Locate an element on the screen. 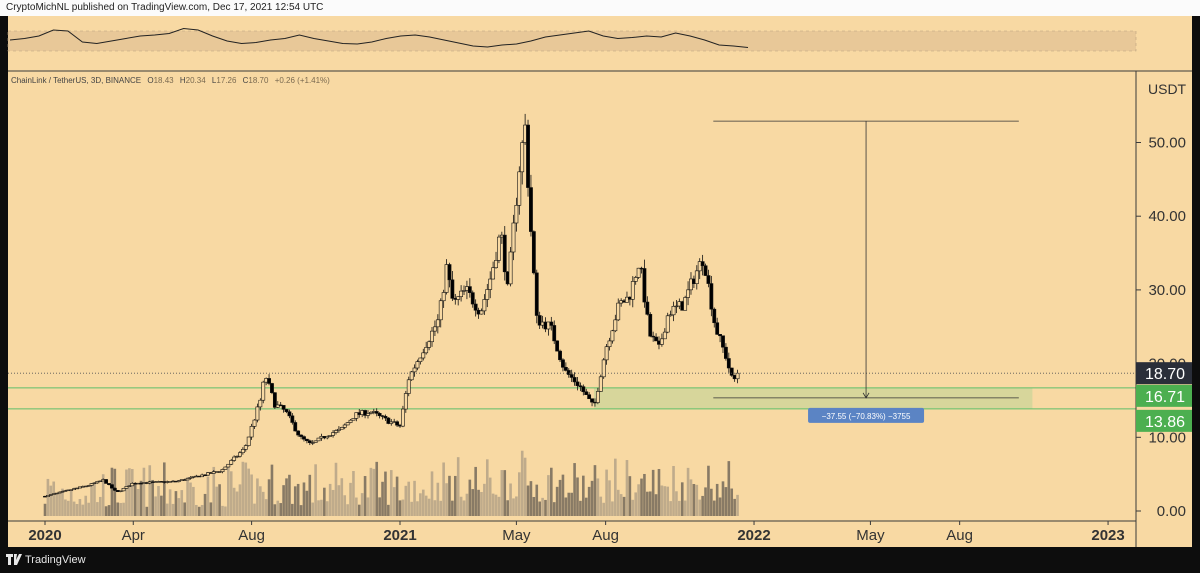 The width and height of the screenshot is (1200, 573). rsi-line is located at coordinates (379, 37).